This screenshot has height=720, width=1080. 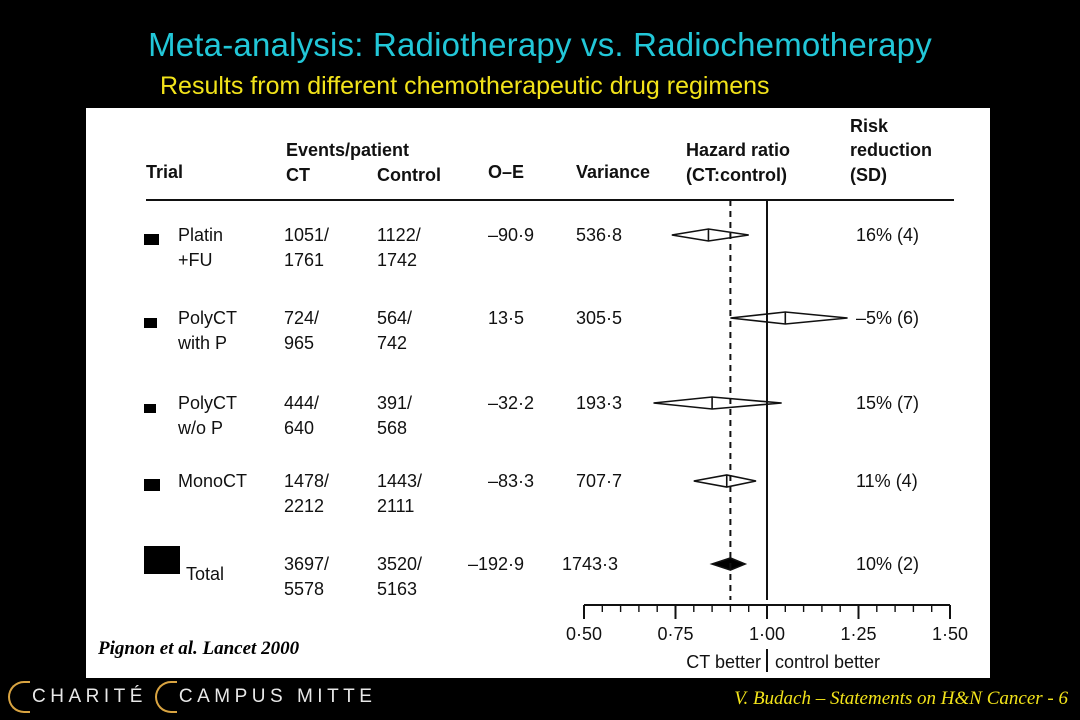 I want to click on variance-value: 305·5, so click(x=599, y=318).